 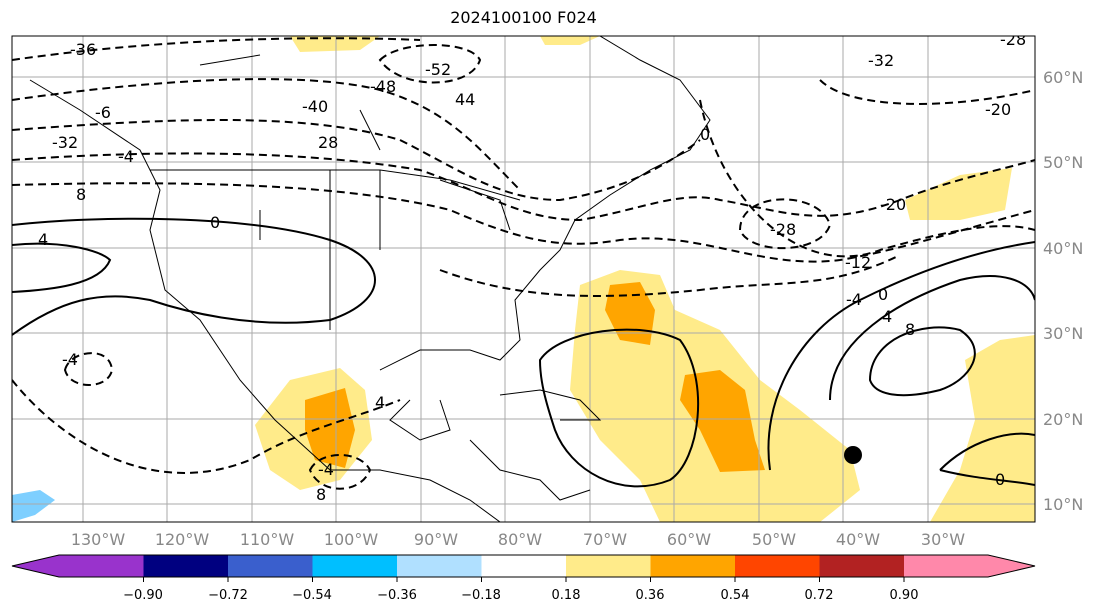 What do you see at coordinates (853, 455) in the screenshot?
I see `storm-center-dot` at bounding box center [853, 455].